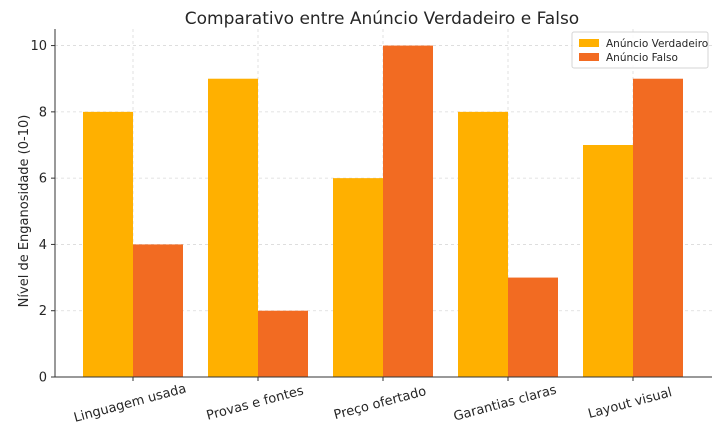 The image size is (727, 431). Describe the element at coordinates (380, 403) in the screenshot. I see `x-tick-label: Preço ofertado` at that location.